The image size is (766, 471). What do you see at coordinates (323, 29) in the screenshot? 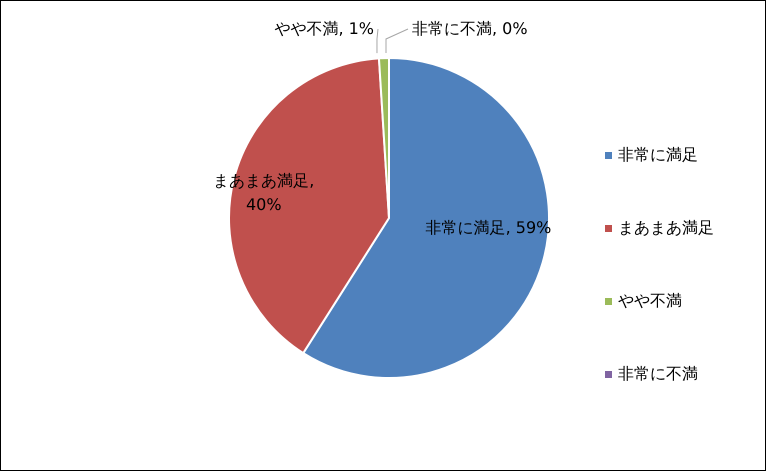
I see `data-label: やや不満, 1%` at bounding box center [323, 29].